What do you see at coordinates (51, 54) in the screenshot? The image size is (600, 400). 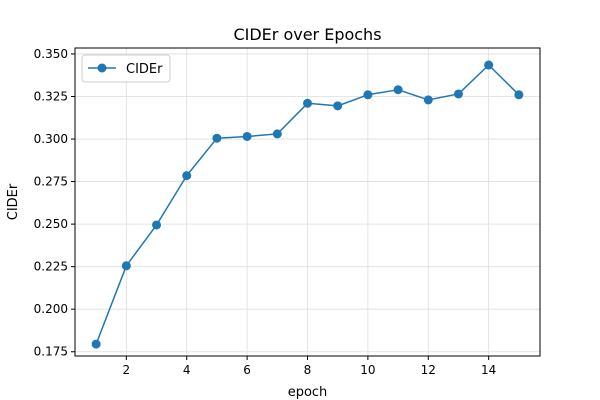 I see `y-tick-label: 0.350` at bounding box center [51, 54].